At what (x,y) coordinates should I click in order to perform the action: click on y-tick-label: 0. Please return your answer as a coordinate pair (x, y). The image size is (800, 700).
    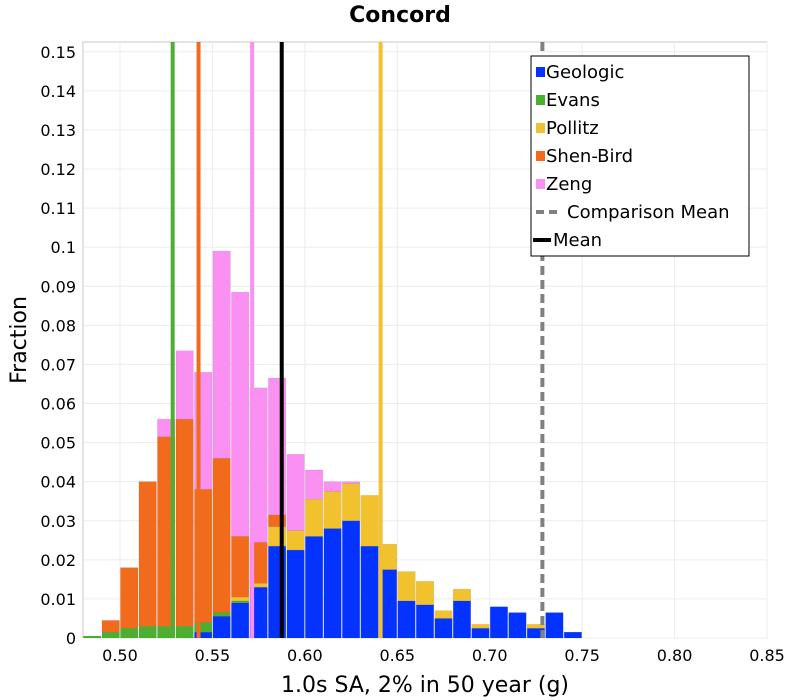
    Looking at the image, I should click on (71, 638).